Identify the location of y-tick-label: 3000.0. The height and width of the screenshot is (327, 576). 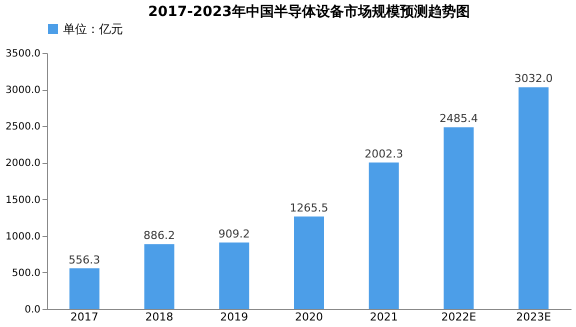
(23, 90).